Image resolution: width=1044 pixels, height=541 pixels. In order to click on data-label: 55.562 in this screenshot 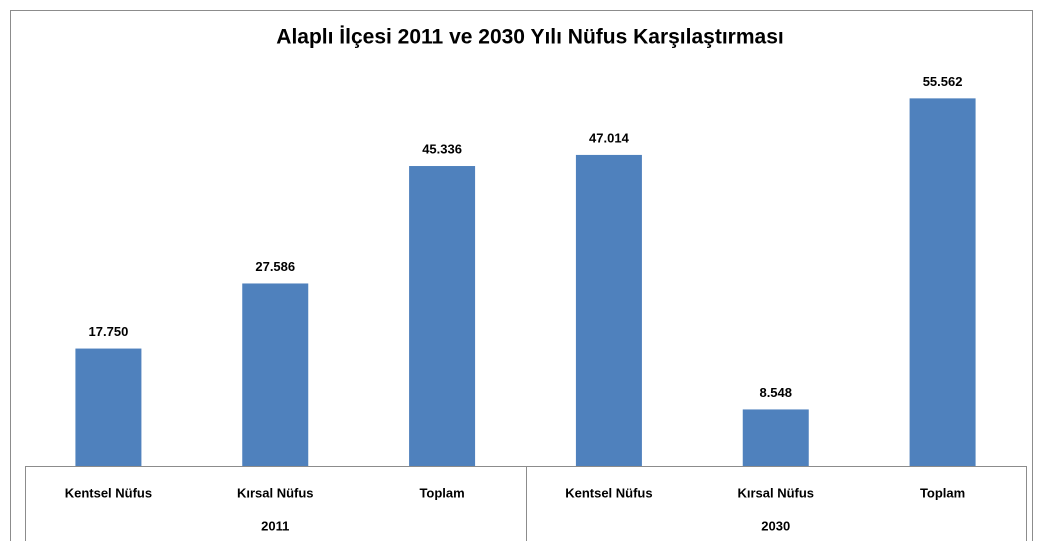, I will do `click(943, 81)`.